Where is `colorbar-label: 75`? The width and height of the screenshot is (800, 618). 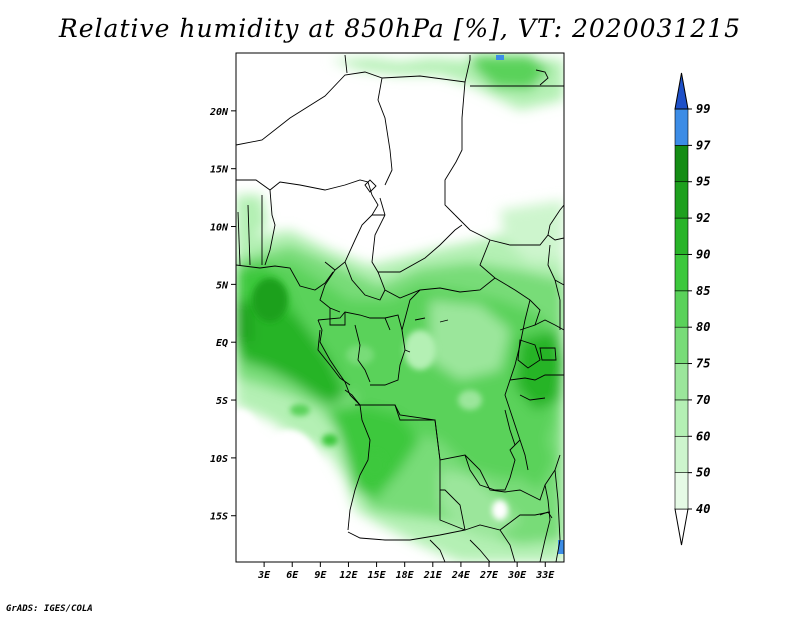 colorbar-label: 75 is located at coordinates (703, 364).